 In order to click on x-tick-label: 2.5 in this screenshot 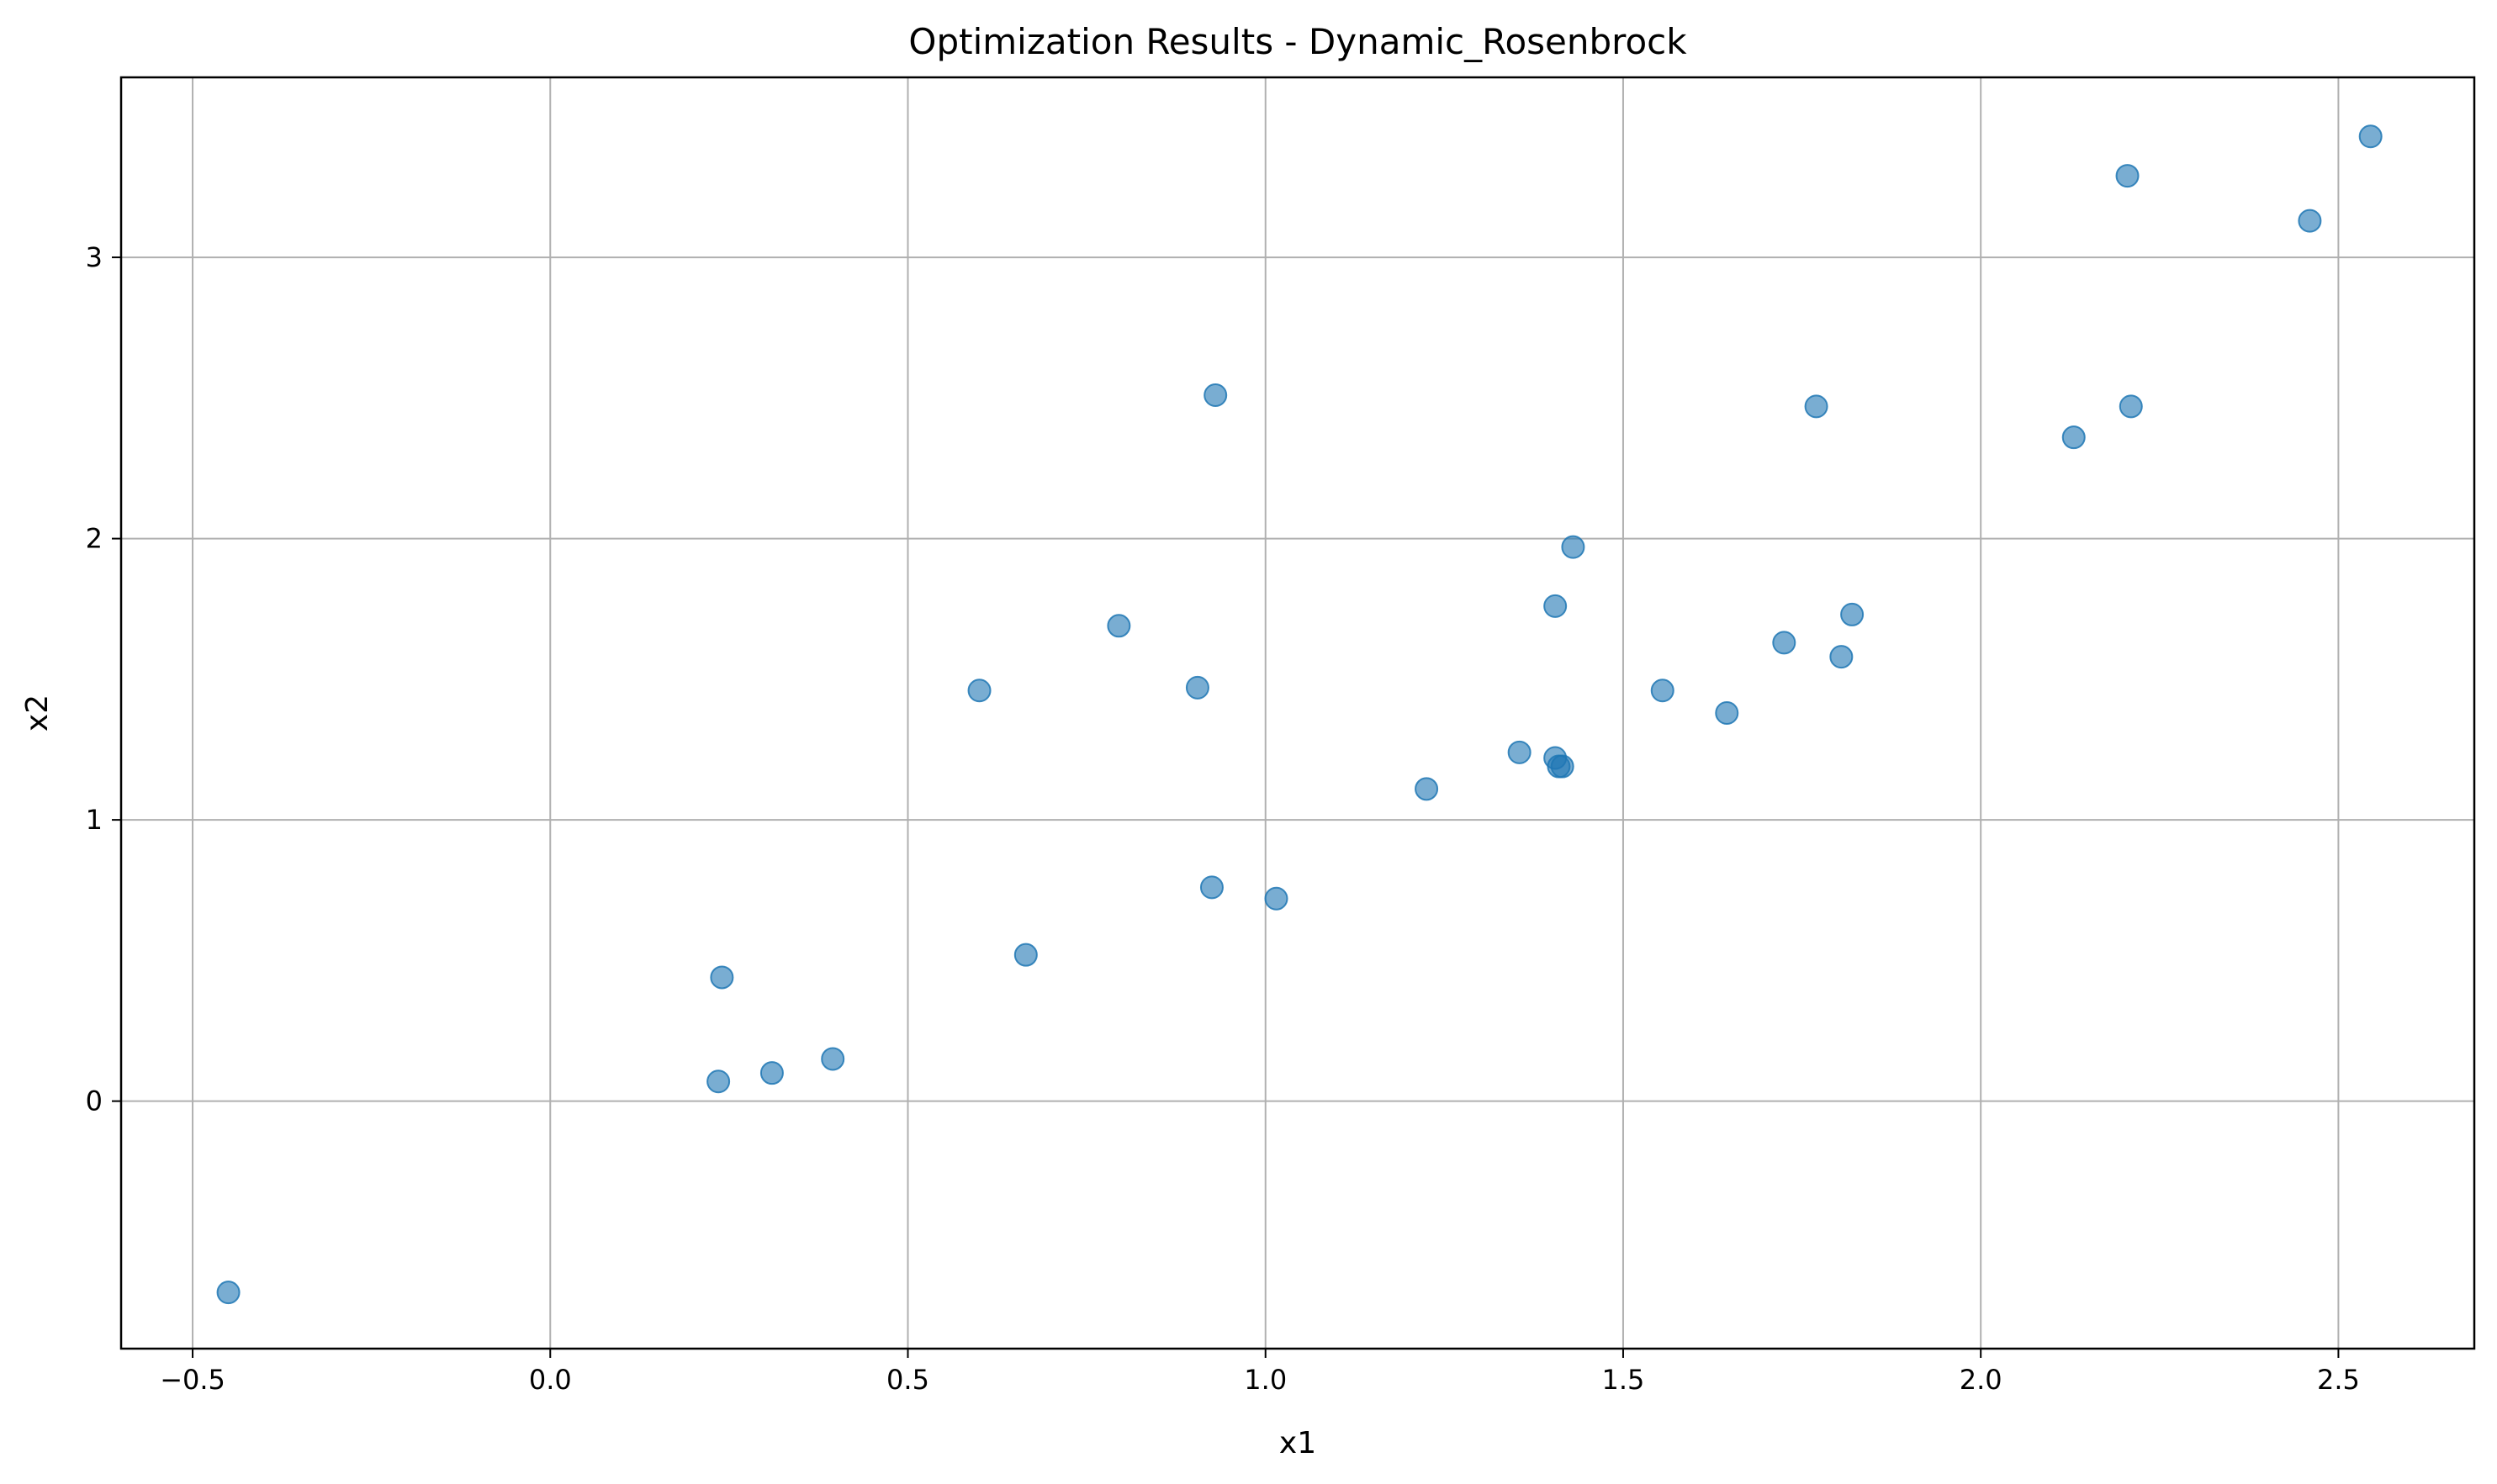, I will do `click(2338, 1380)`.